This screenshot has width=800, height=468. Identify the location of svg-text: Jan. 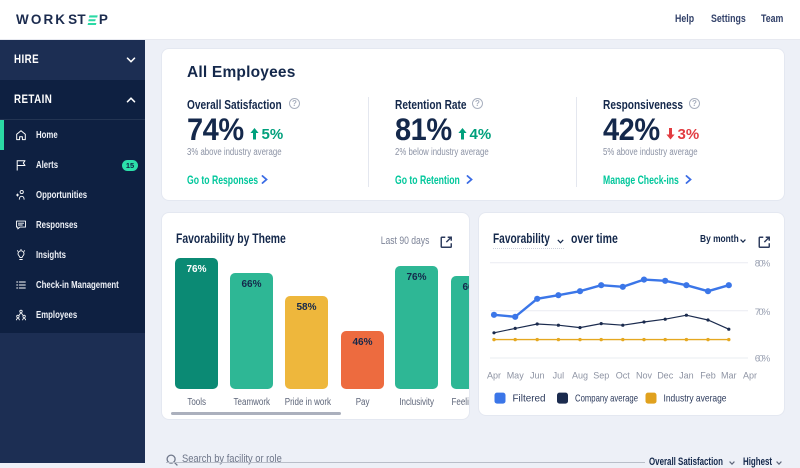
(686, 376).